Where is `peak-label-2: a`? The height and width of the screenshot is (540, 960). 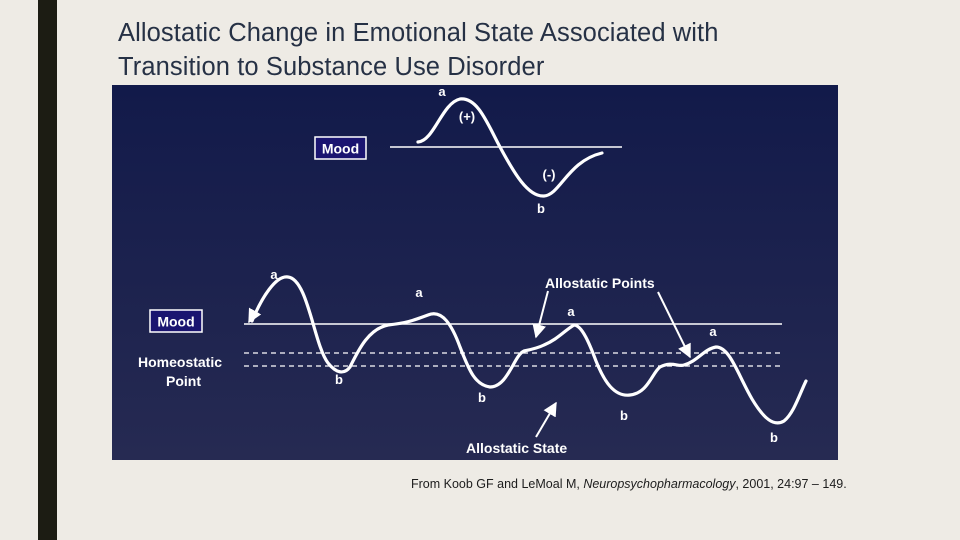 peak-label-2: a is located at coordinates (419, 292).